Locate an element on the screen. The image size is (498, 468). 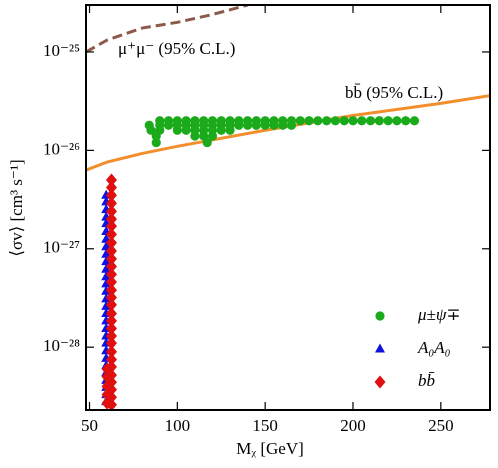
x-axis-label: Mᵪ [GeV] is located at coordinates (270, 448).